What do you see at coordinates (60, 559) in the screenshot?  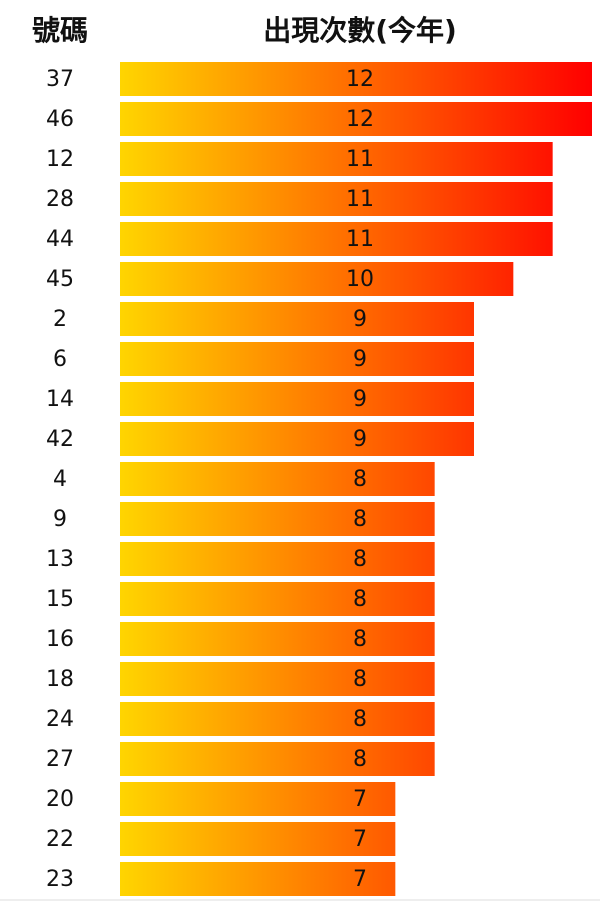 I see `category-label: 13` at bounding box center [60, 559].